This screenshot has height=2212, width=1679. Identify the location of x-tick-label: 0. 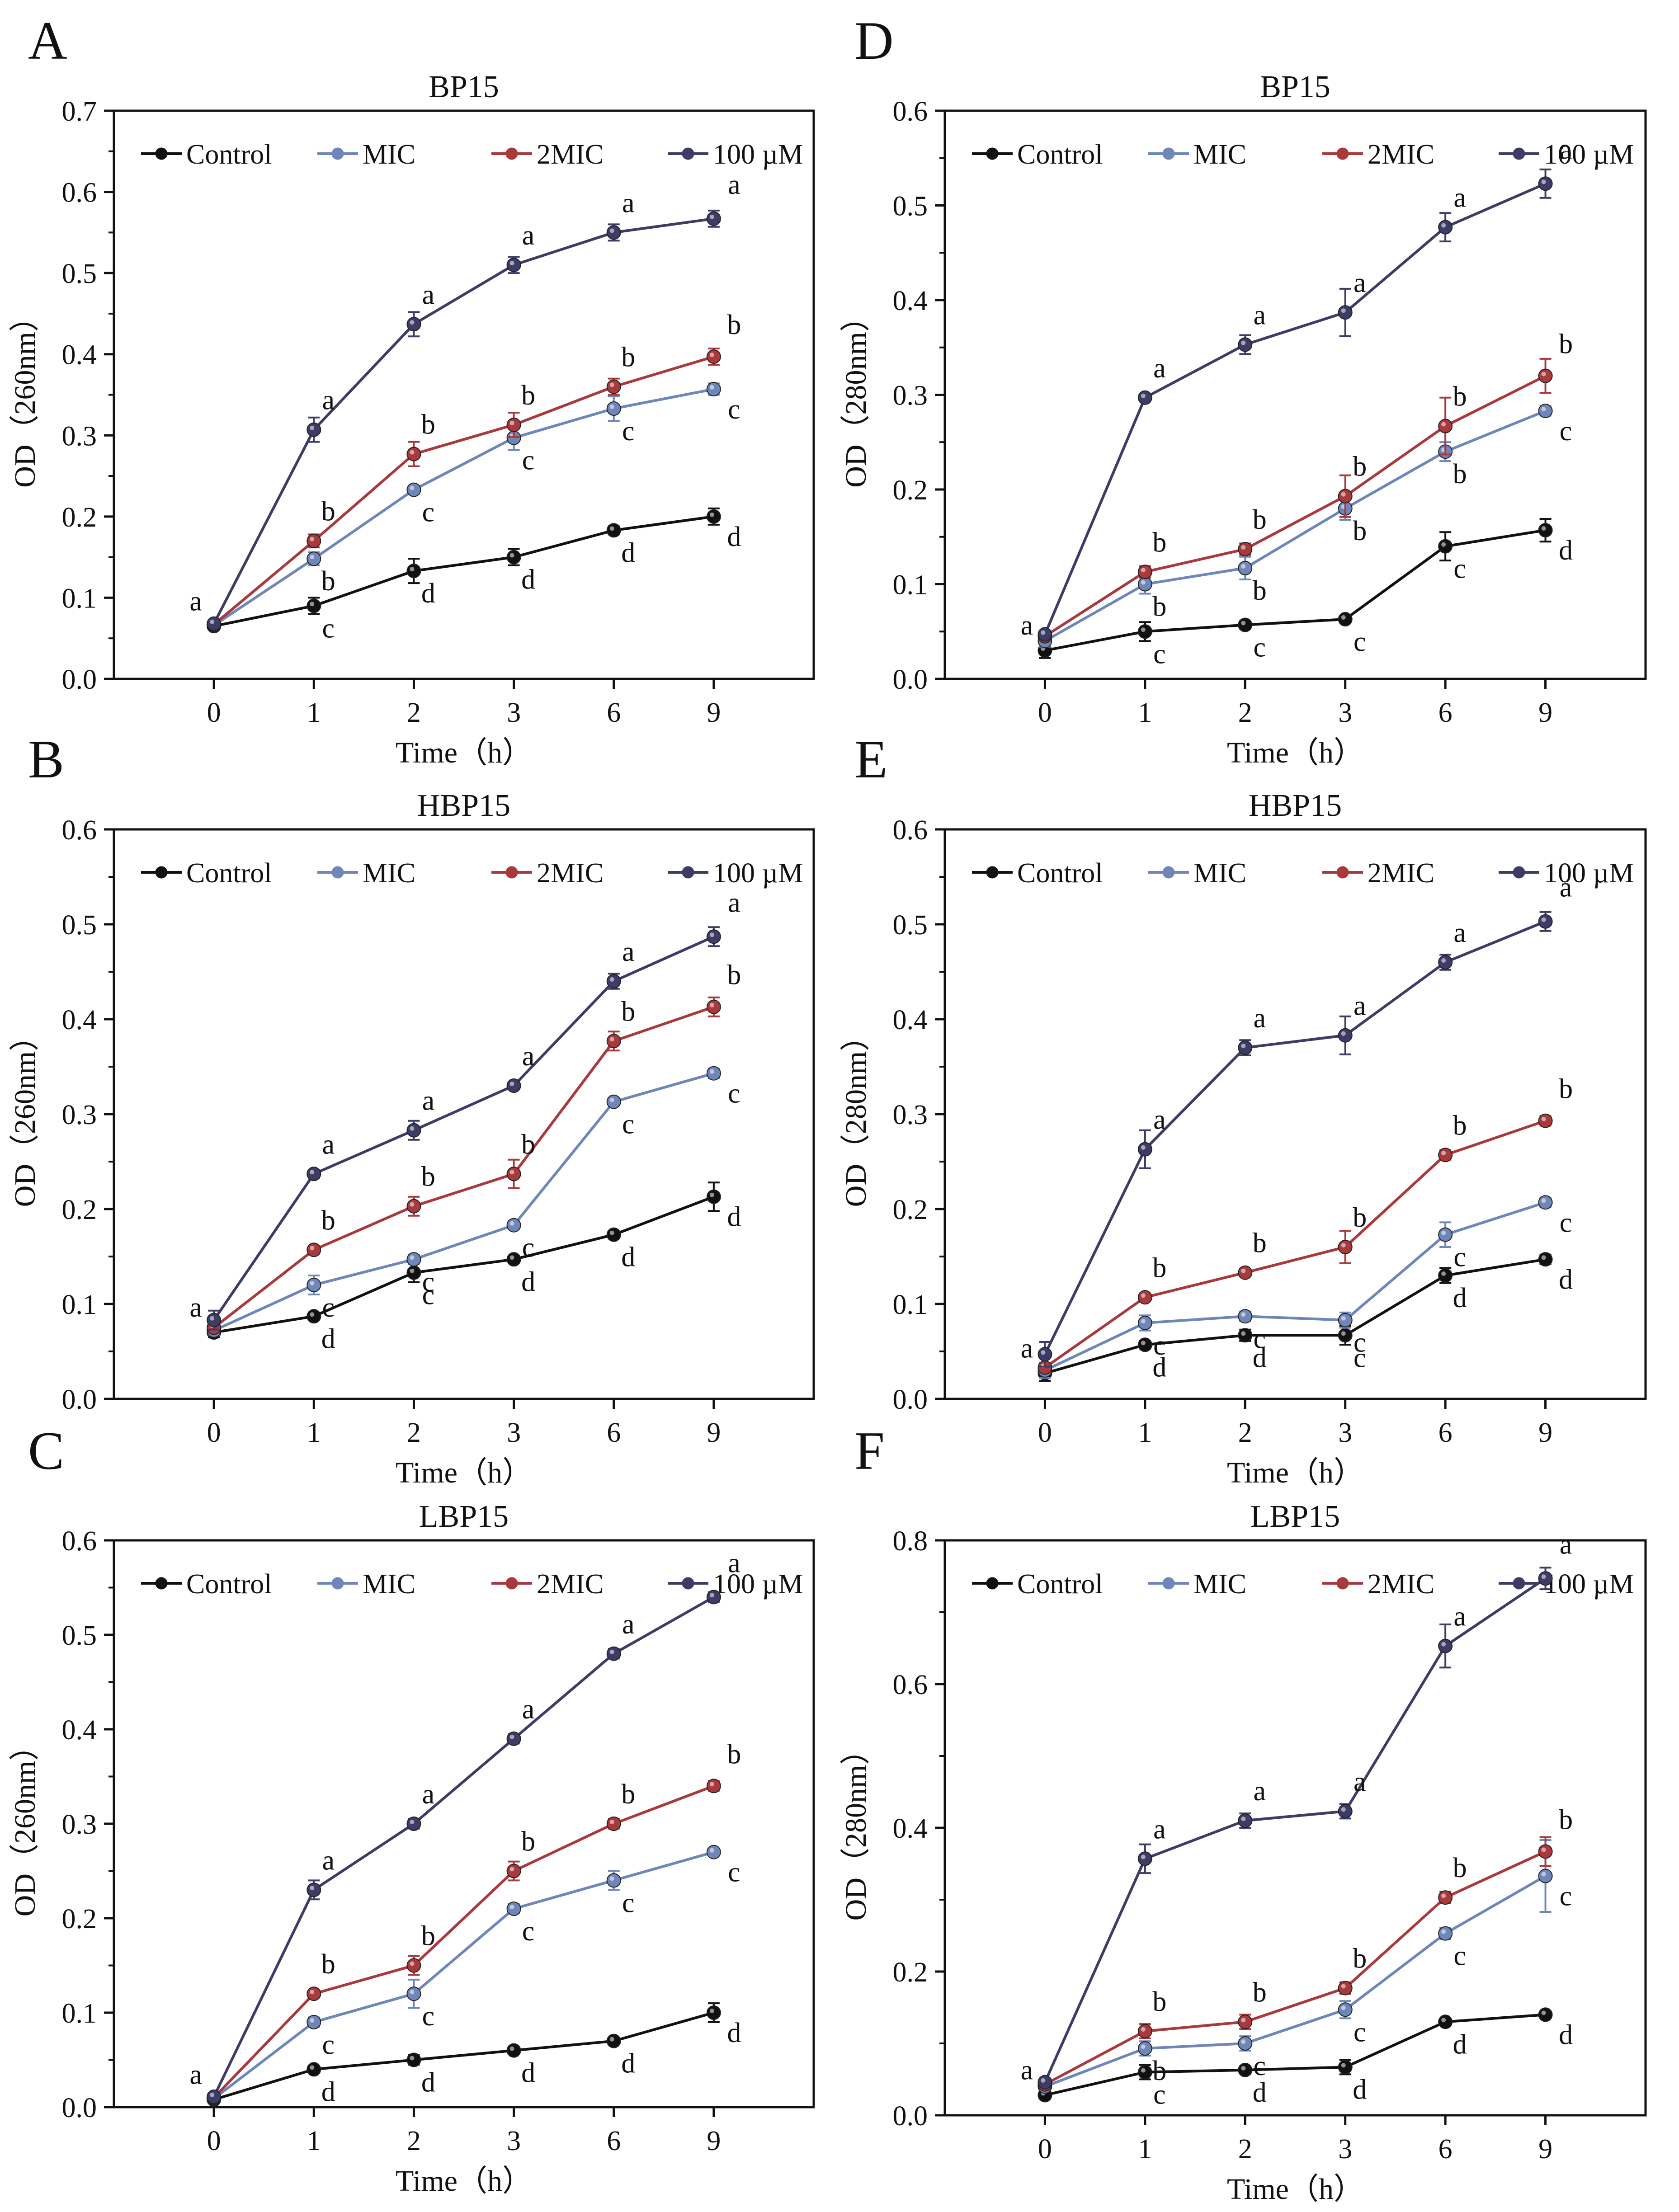
(214, 1432).